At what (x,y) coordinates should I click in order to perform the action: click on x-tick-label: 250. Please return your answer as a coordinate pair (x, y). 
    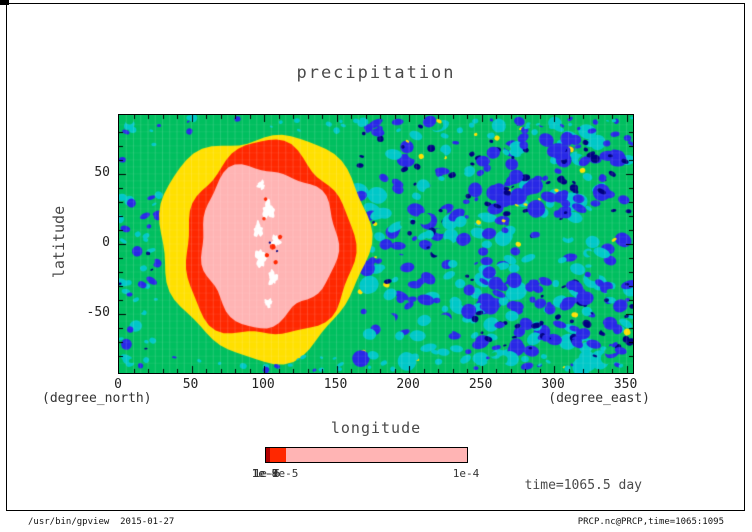
    Looking at the image, I should click on (480, 384).